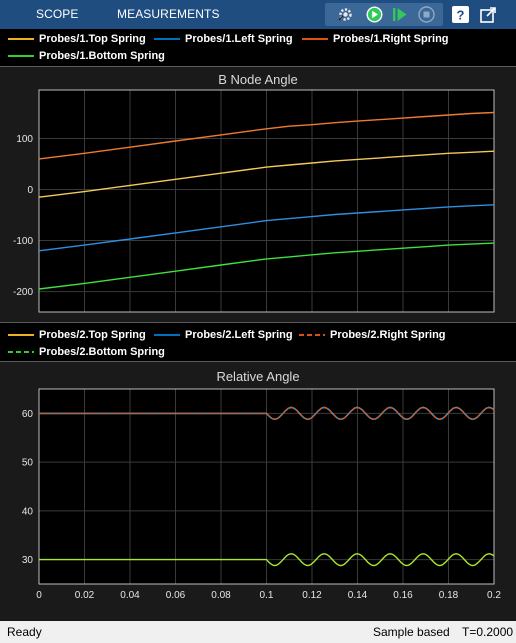  I want to click on legend-label: Probes/2.Left Spring, so click(239, 334).